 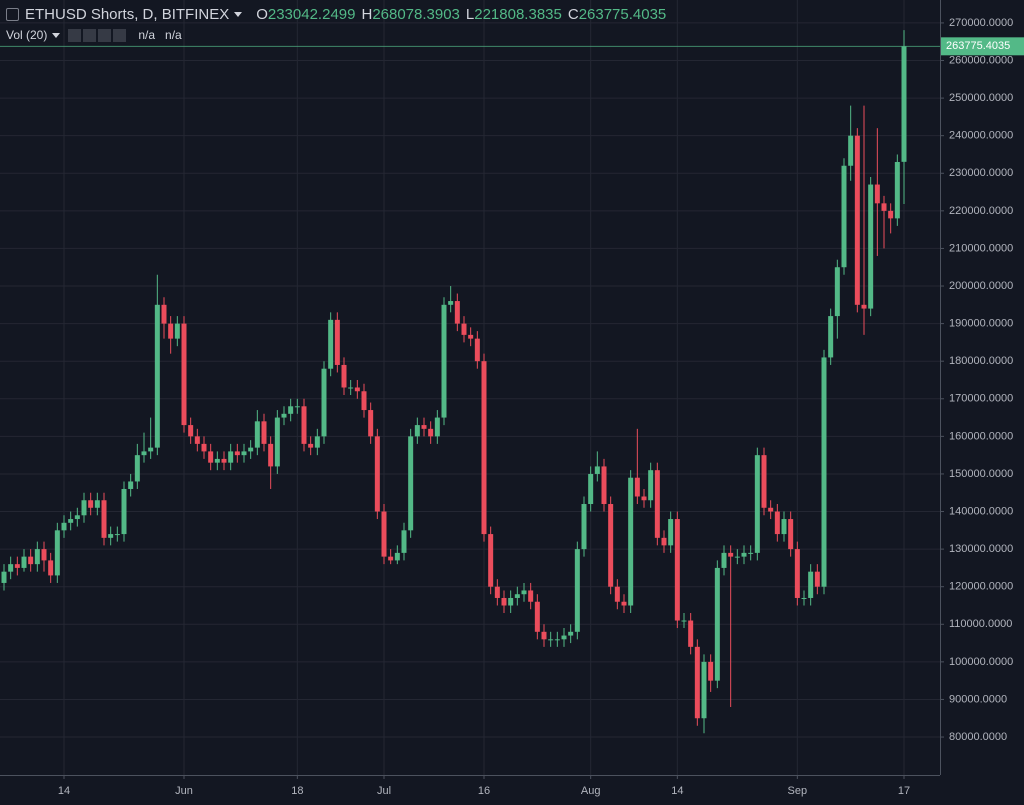 What do you see at coordinates (622, 14) in the screenshot?
I see `ohlc-value: 263775.4035` at bounding box center [622, 14].